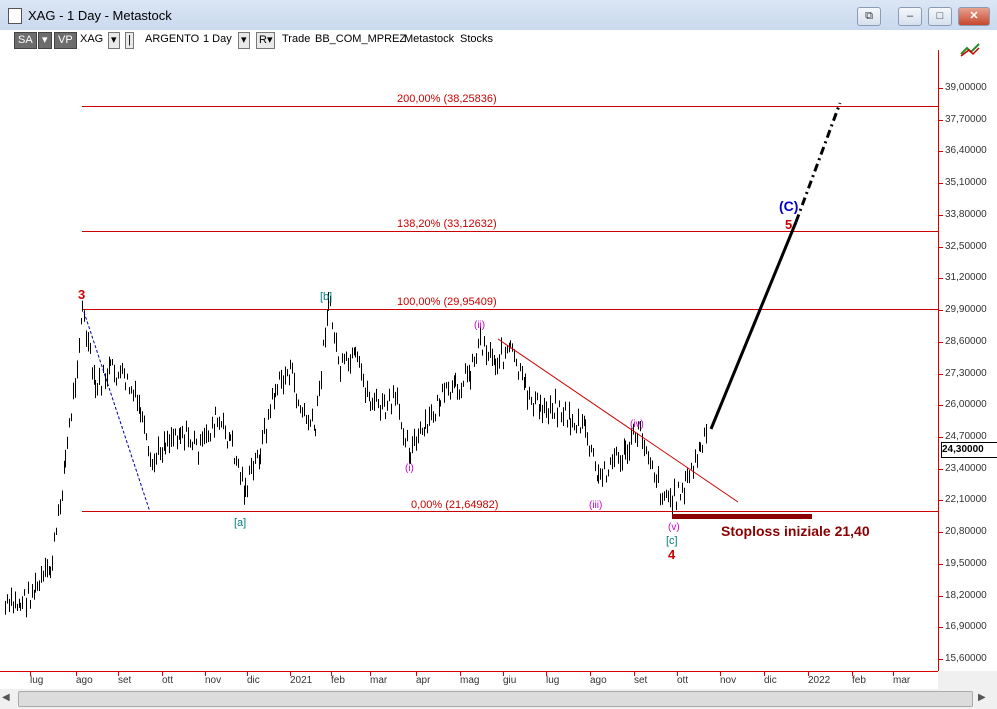 The height and width of the screenshot is (709, 997). I want to click on wave-v-label: (v), so click(674, 527).